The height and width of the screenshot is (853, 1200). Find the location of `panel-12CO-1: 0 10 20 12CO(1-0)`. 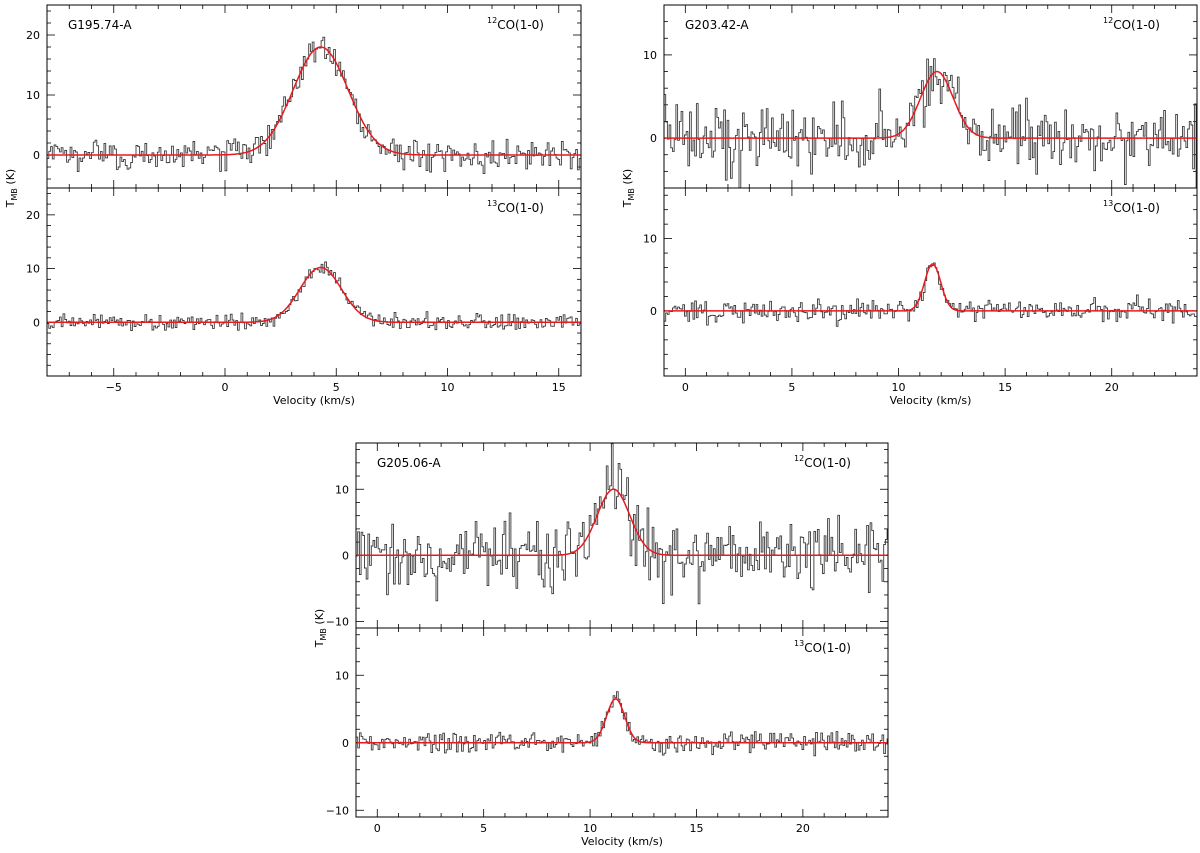

panel-12CO-1: 0 10 20 12CO(1-0) is located at coordinates (304, 96).